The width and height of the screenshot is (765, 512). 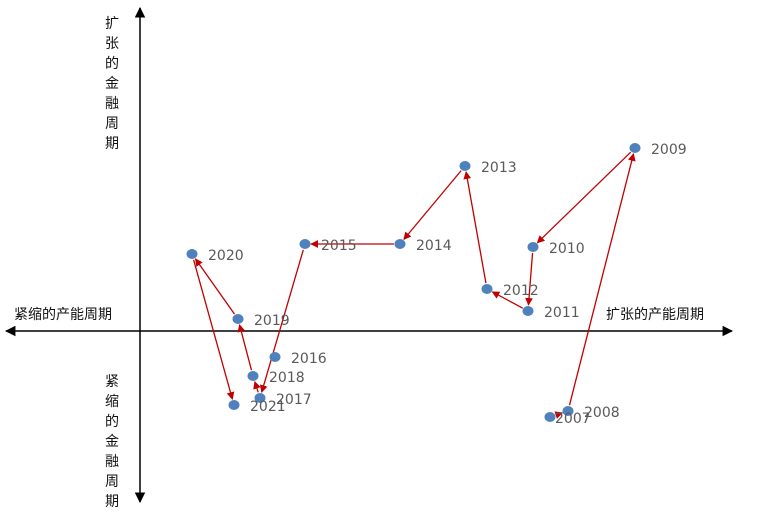 I want to click on data-point-2012, so click(x=487, y=289).